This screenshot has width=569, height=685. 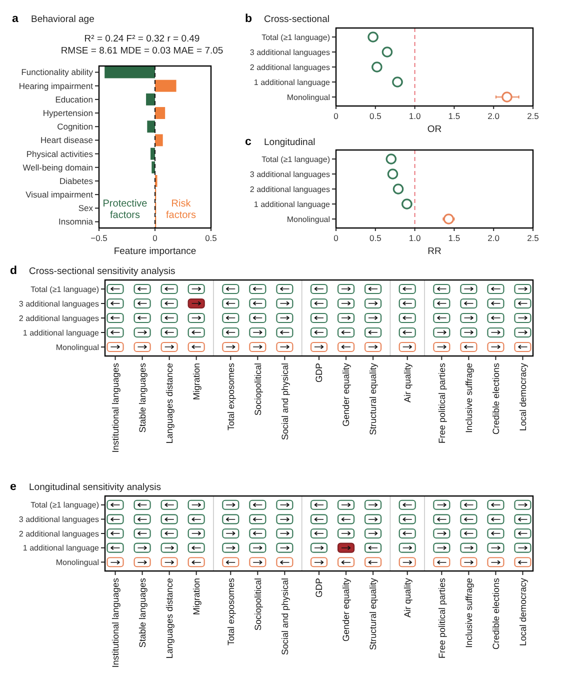 What do you see at coordinates (336, 238) in the screenshot?
I see `x-tick-label: 0` at bounding box center [336, 238].